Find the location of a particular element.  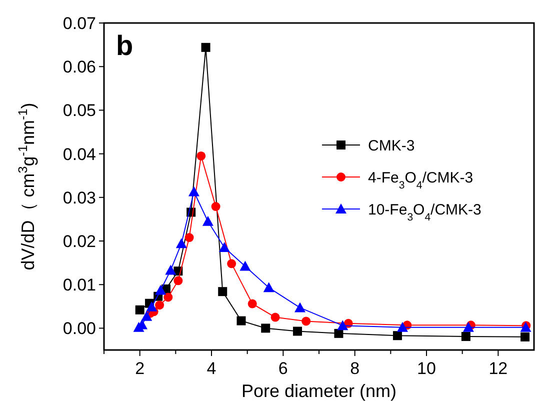

y-tick-label: 0.00 is located at coordinates (79, 328).